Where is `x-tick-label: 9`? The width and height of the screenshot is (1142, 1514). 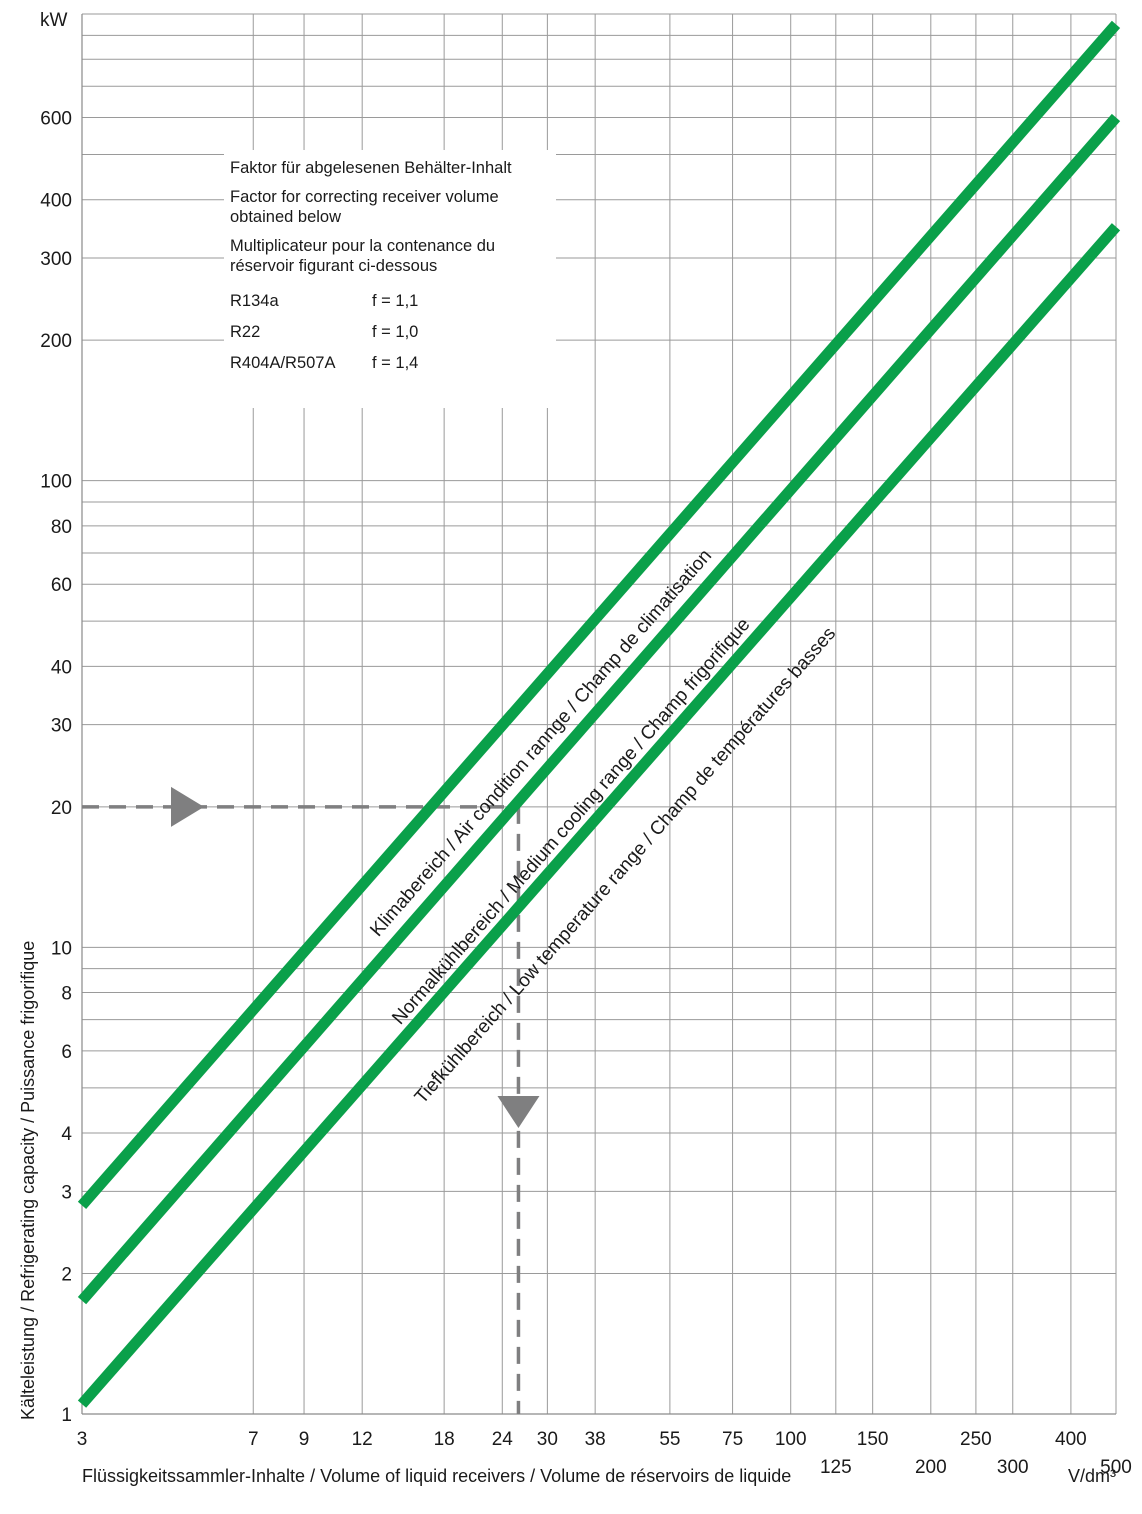 x-tick-label: 9 is located at coordinates (304, 1439).